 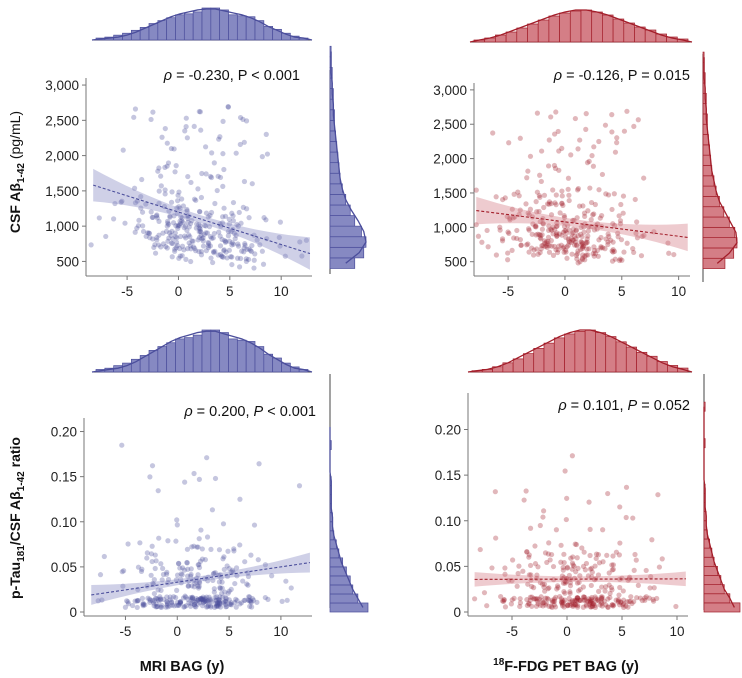 I want to click on y-tick-label: 0.20, so click(x=448, y=430).